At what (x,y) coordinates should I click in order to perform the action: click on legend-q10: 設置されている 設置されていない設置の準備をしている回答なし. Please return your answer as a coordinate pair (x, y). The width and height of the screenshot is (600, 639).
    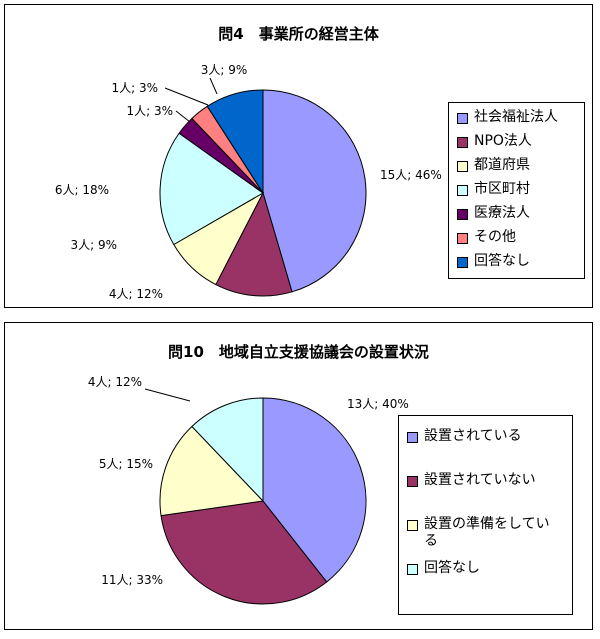
    Looking at the image, I should click on (485, 515).